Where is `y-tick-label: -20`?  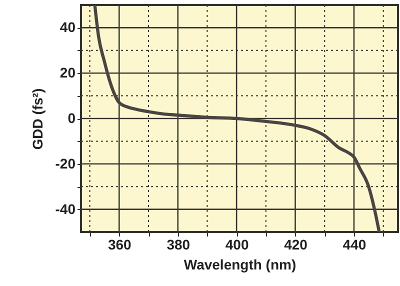
y-tick-label: -20 is located at coordinates (65, 163).